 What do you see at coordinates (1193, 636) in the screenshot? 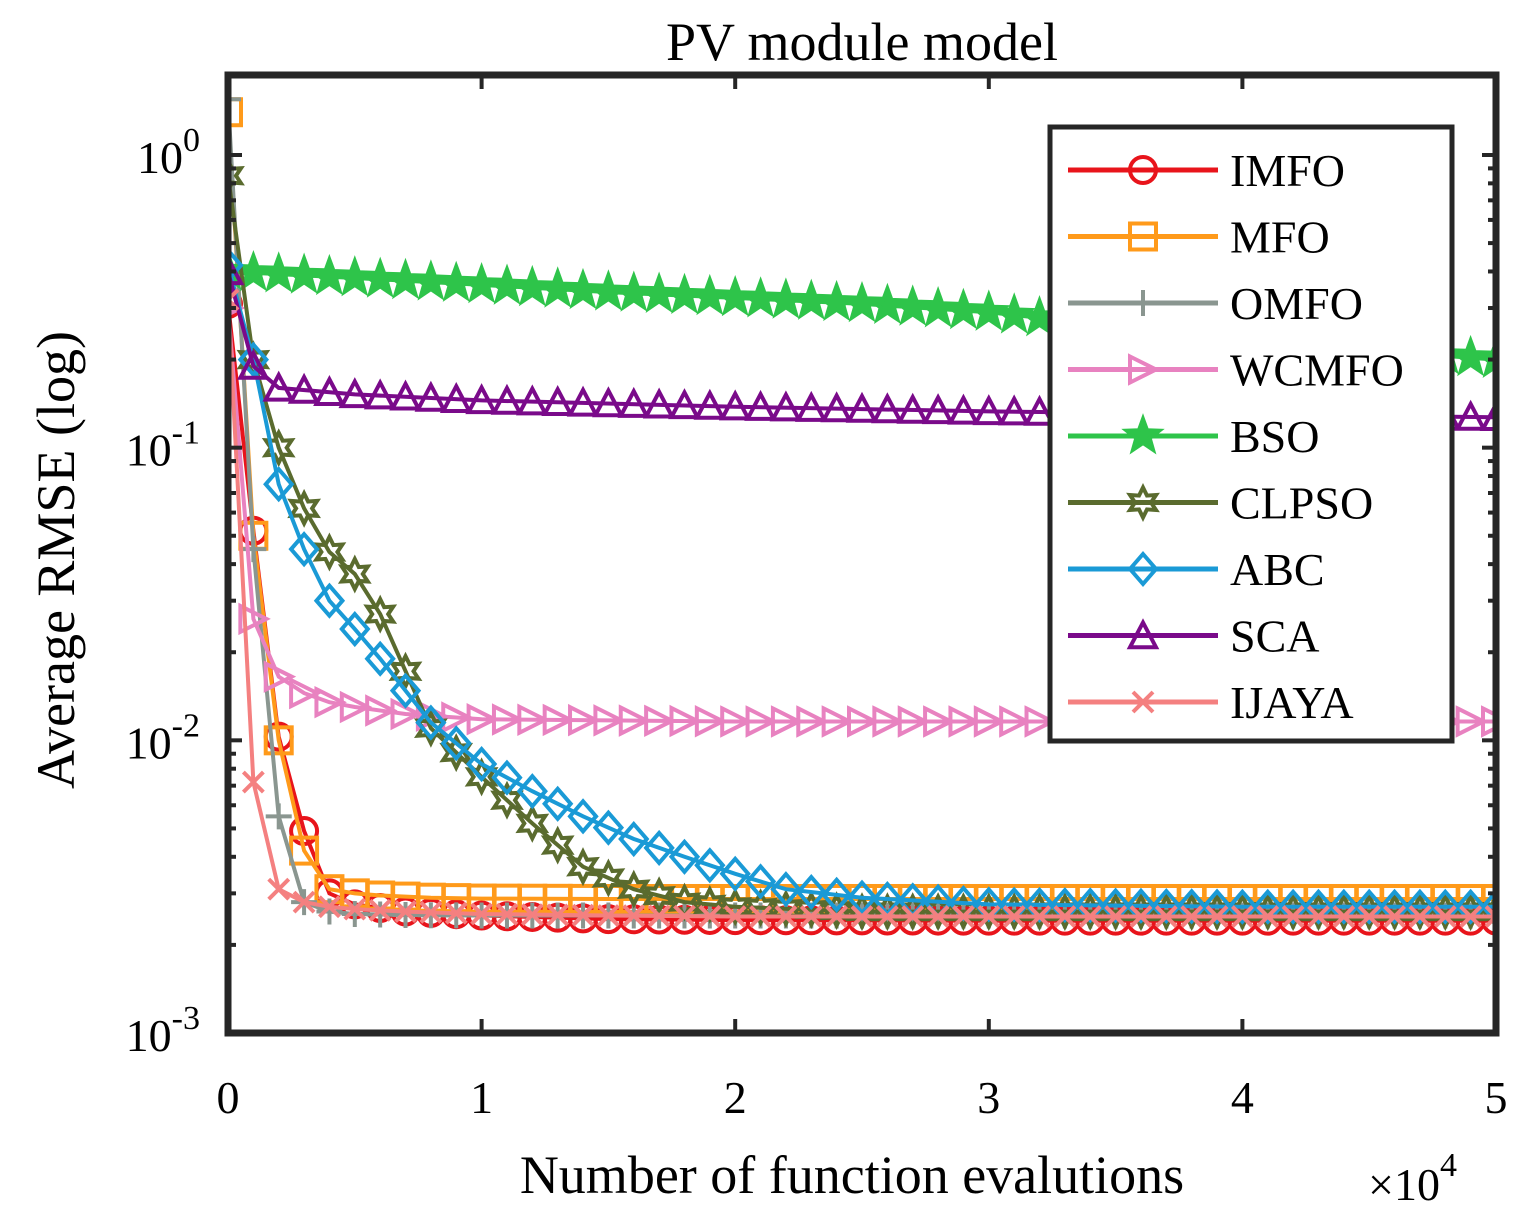
I see `legend-item-sca: SCA` at bounding box center [1193, 636].